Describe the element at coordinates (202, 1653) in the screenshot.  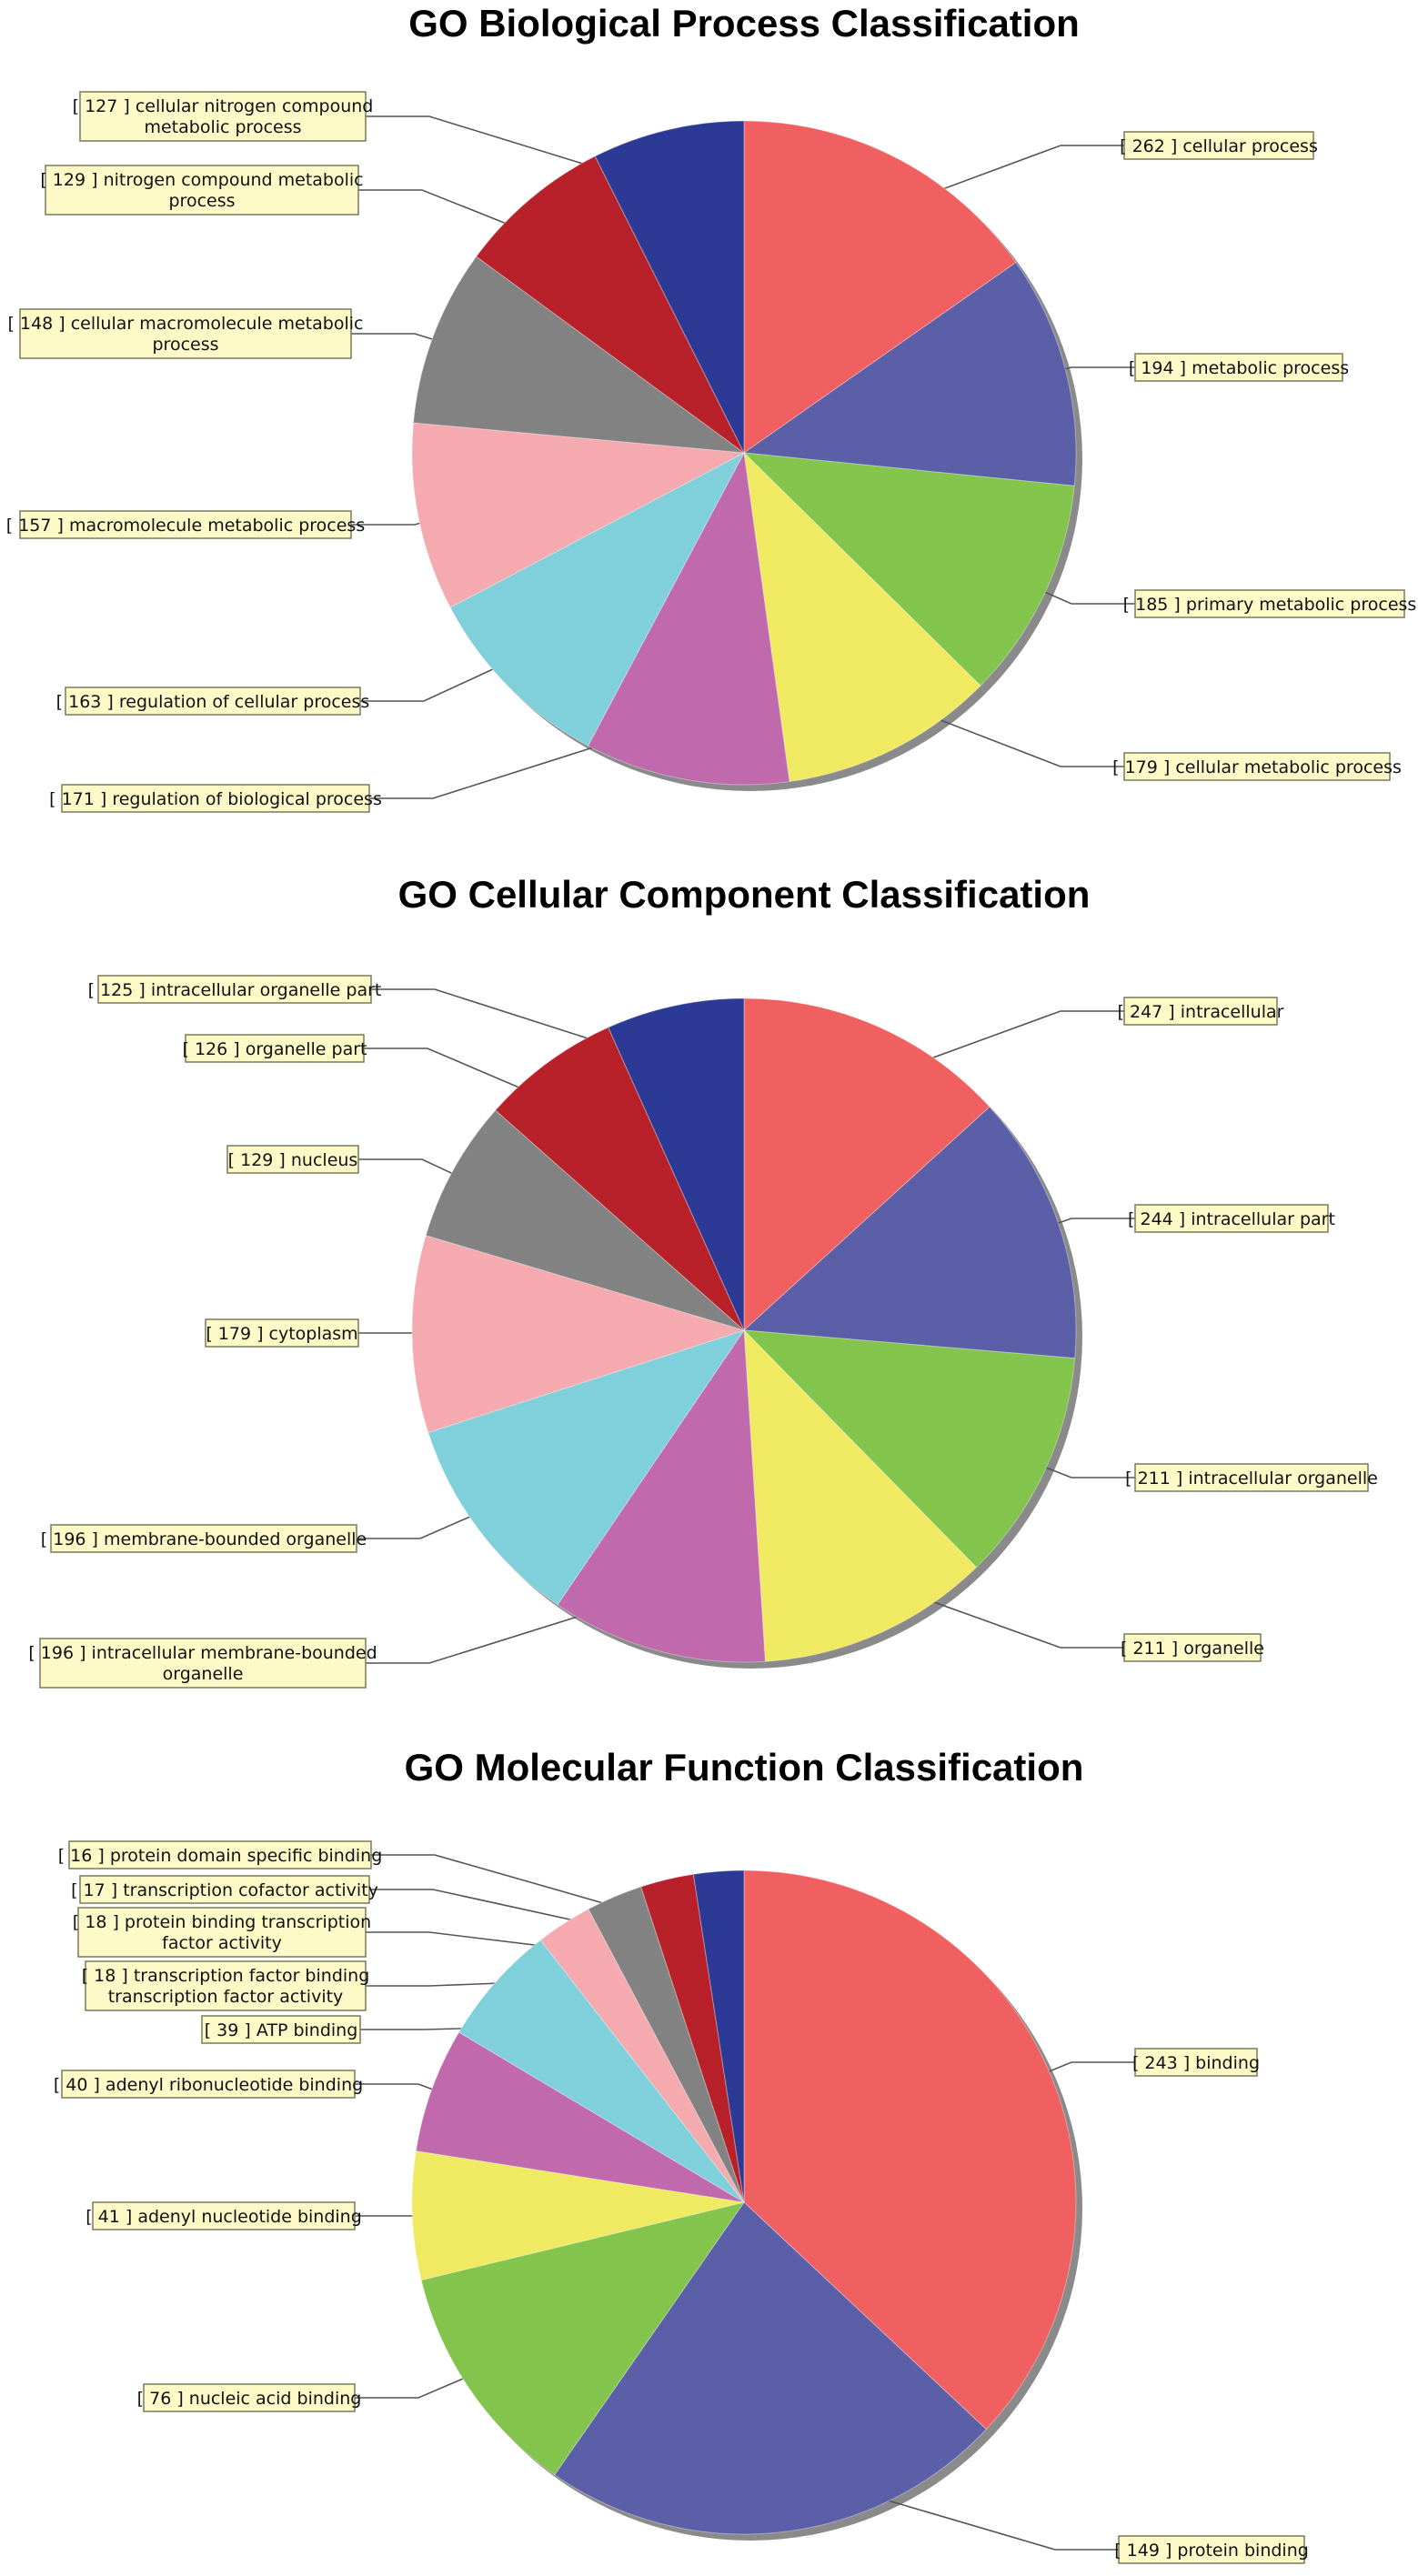
I see `label-text: [ 196 ] intracellular membrane-bounded` at that location.